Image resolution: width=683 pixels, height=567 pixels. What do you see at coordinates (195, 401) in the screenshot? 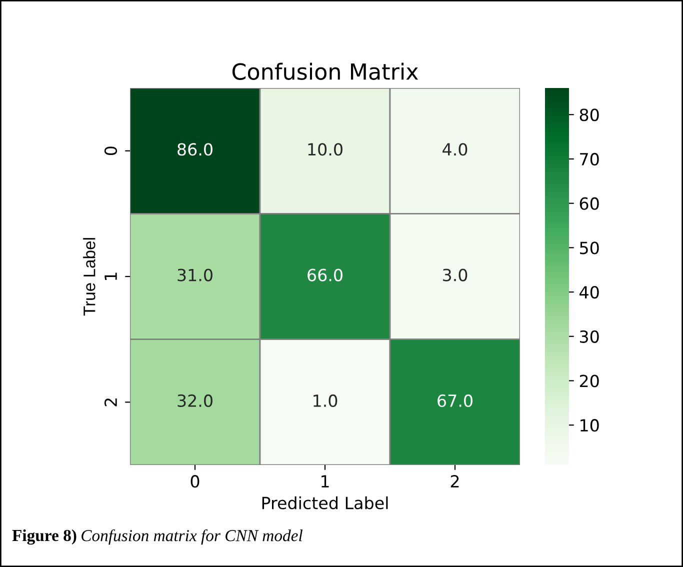
I see `data-label: 32.0` at bounding box center [195, 401].